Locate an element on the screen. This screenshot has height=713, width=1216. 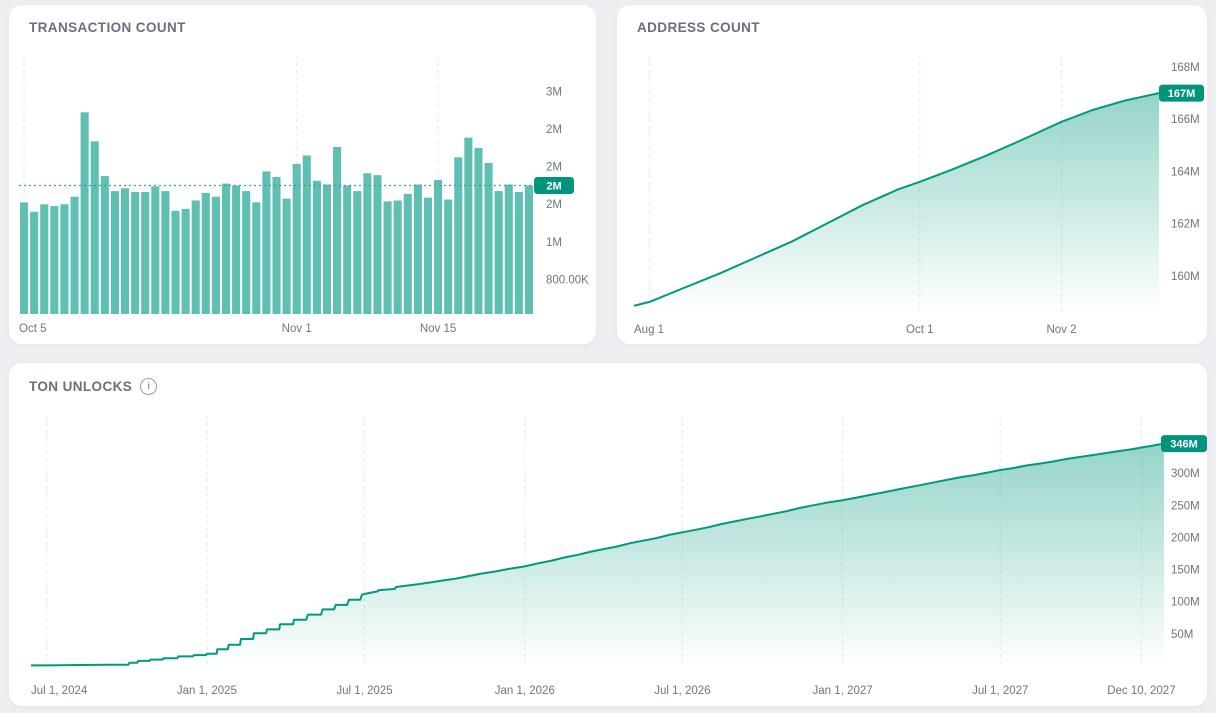
transaction-count-header: TRANSACTION COUNT is located at coordinates (107, 27).